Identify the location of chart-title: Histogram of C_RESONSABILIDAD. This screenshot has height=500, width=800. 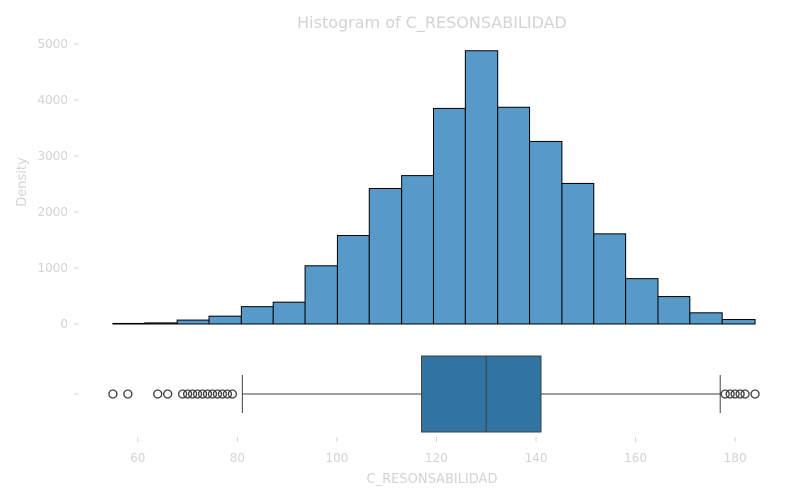
(432, 23).